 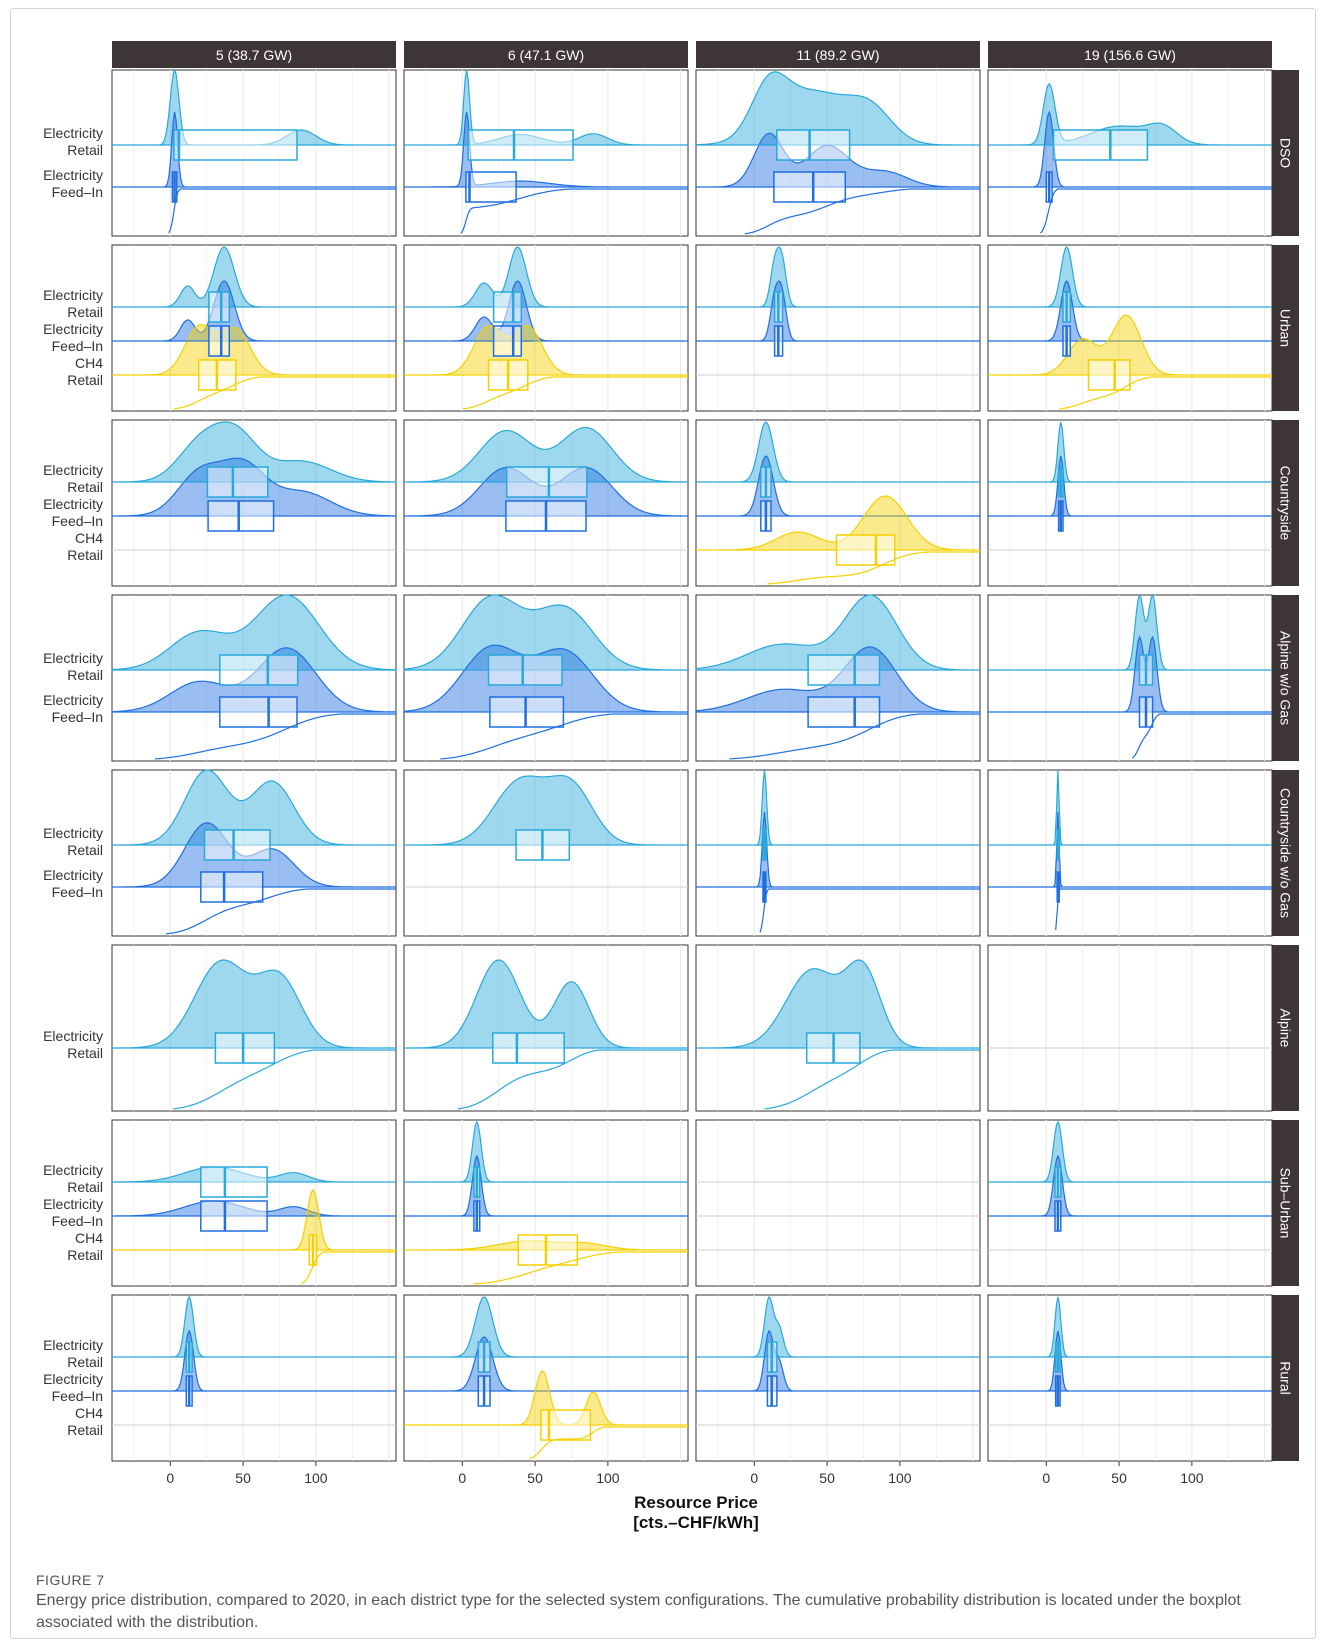 I want to click on row-strip-label: Countryside, so click(x=1286, y=503).